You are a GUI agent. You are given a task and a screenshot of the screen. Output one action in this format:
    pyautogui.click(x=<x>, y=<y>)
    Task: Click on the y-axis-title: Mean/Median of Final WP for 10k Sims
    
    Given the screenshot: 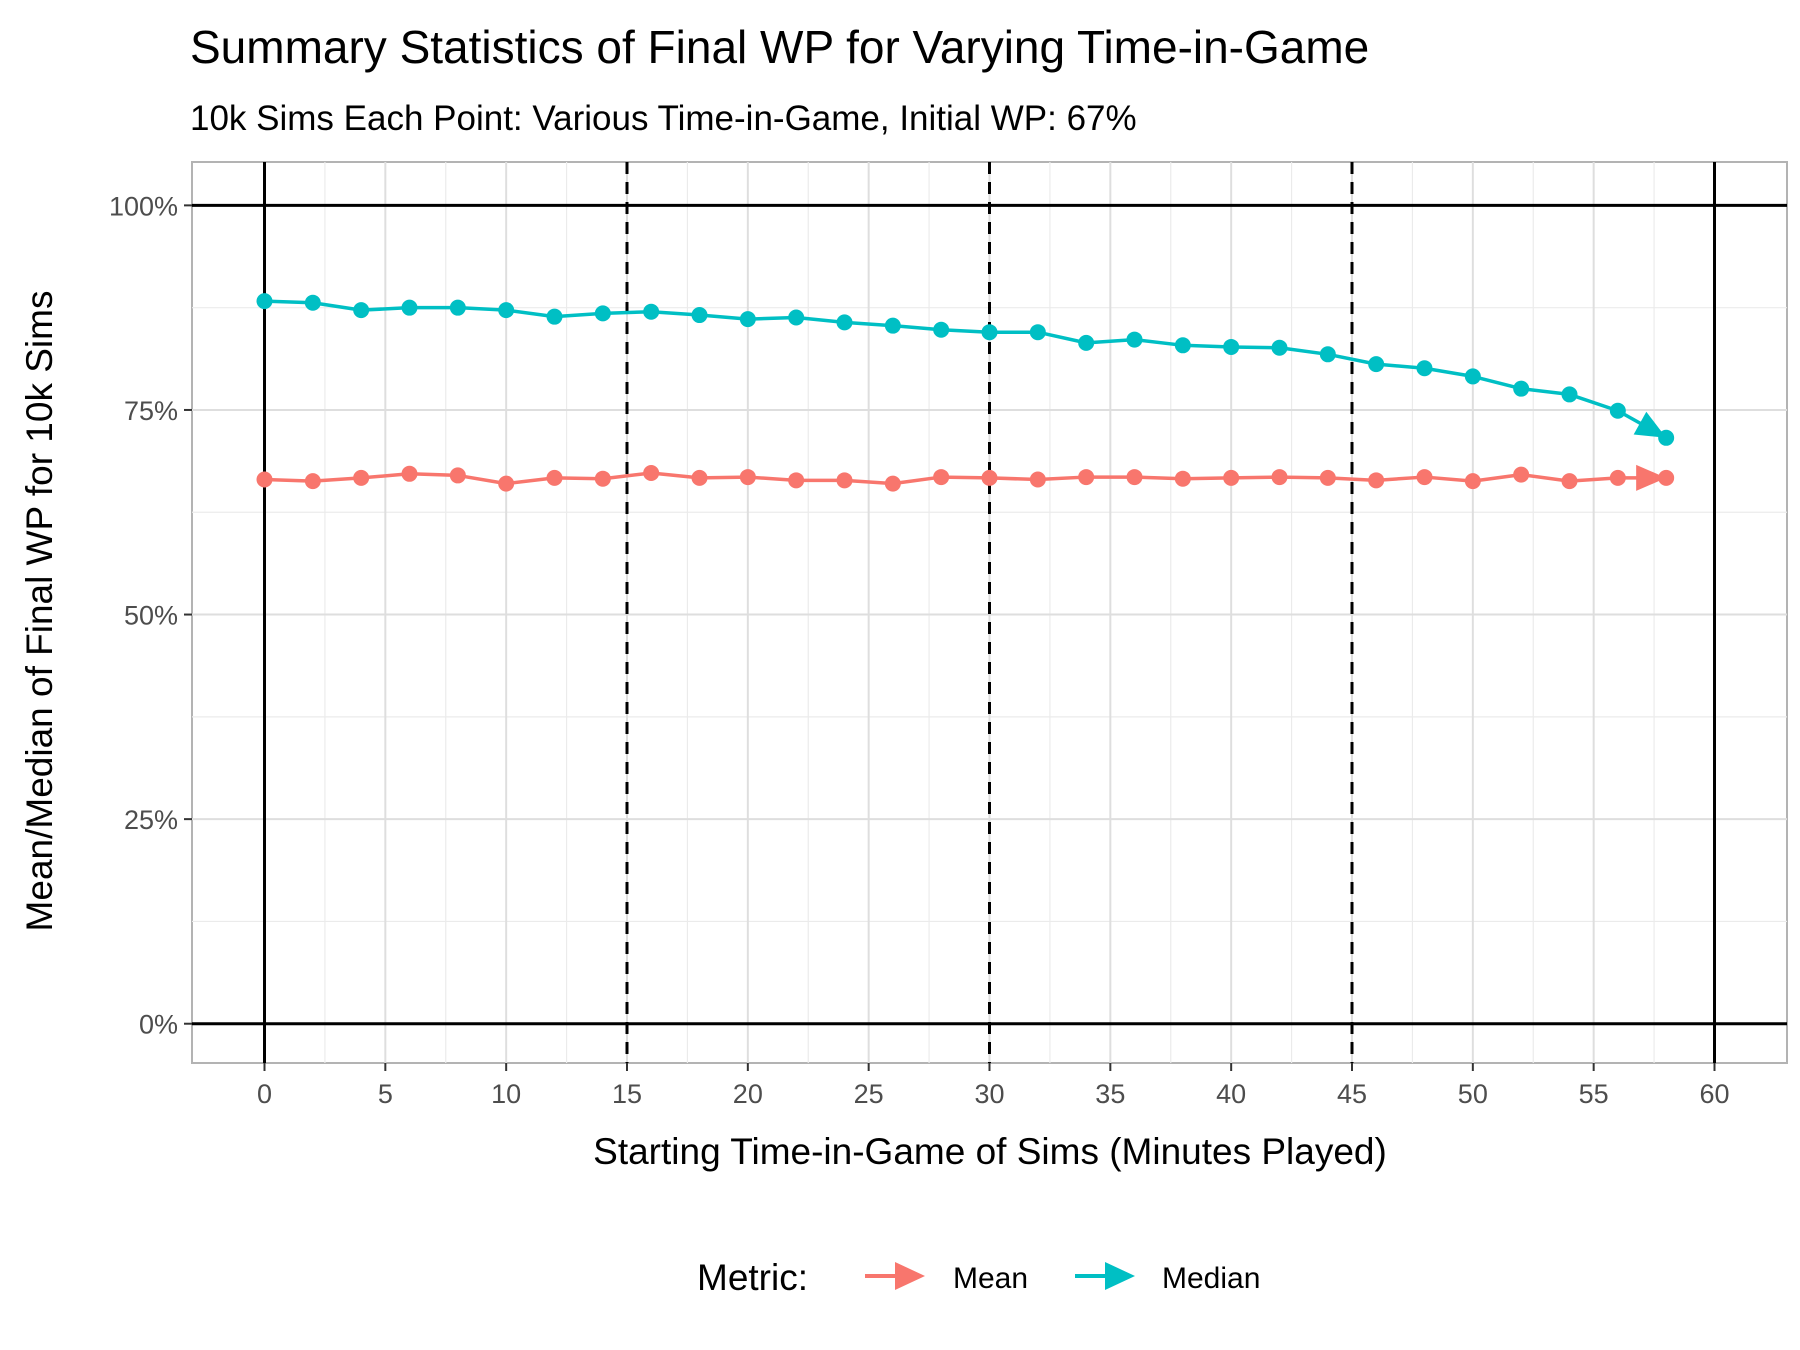 What is the action you would take?
    pyautogui.click(x=39, y=611)
    